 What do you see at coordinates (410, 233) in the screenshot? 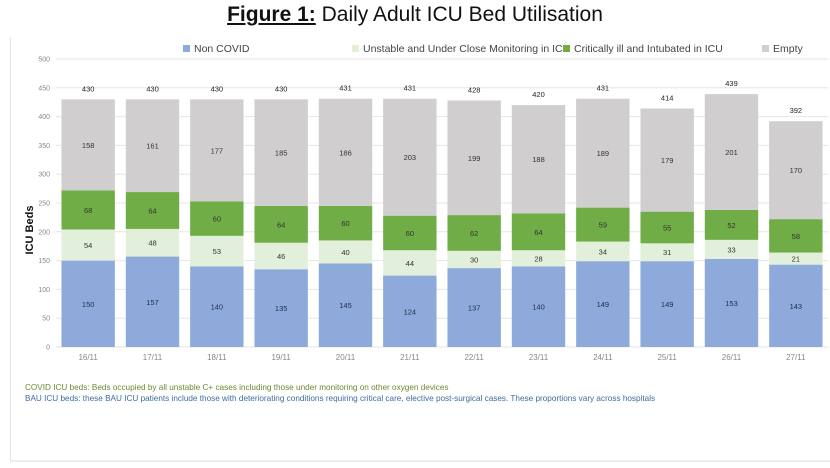
I see `data-label: 60` at bounding box center [410, 233].